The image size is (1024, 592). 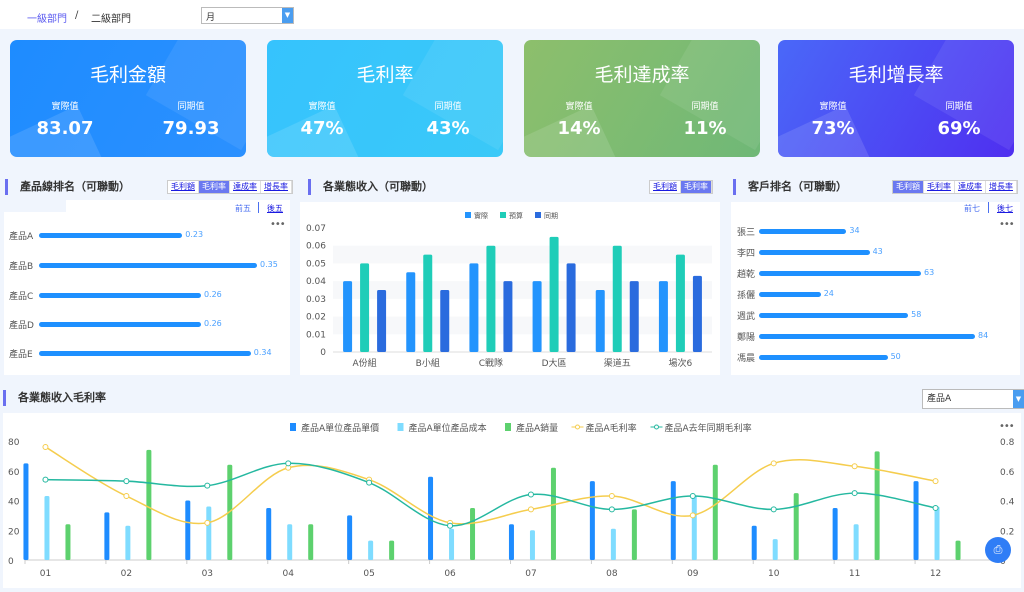 I want to click on legend-label: 同期, so click(x=551, y=216).